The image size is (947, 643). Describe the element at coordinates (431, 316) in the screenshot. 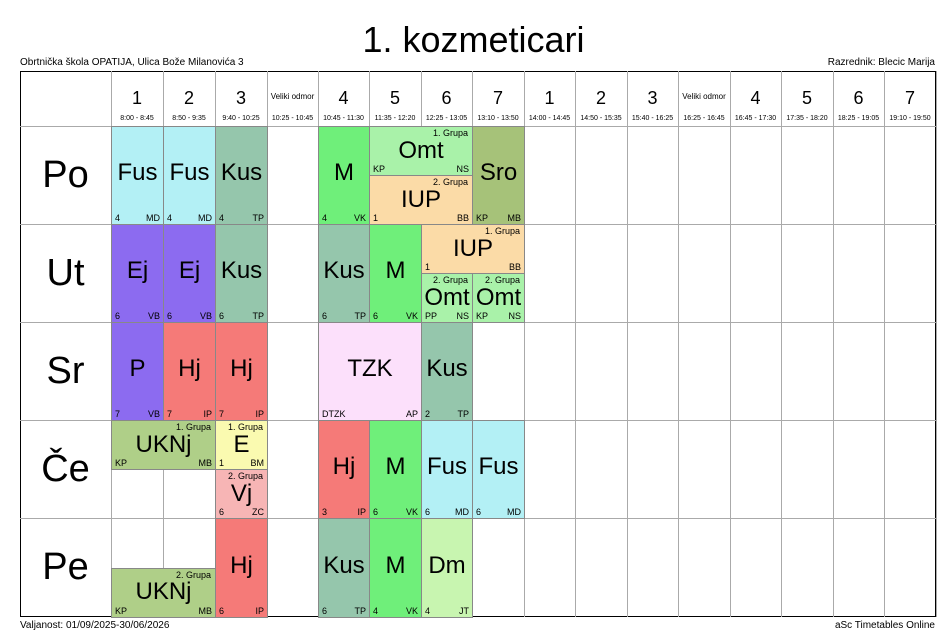

I see `lesson-room: PP` at that location.